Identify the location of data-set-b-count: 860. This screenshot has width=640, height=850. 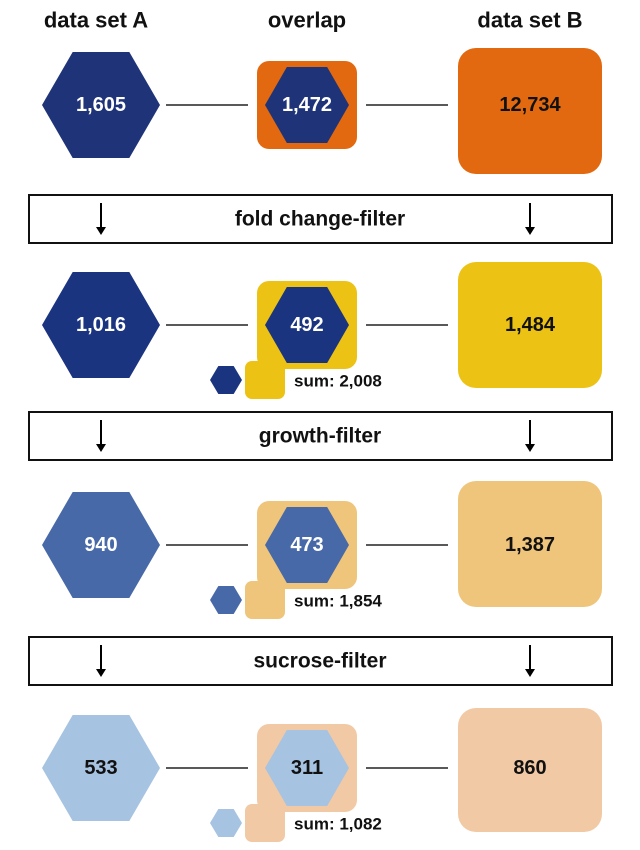
(529, 768).